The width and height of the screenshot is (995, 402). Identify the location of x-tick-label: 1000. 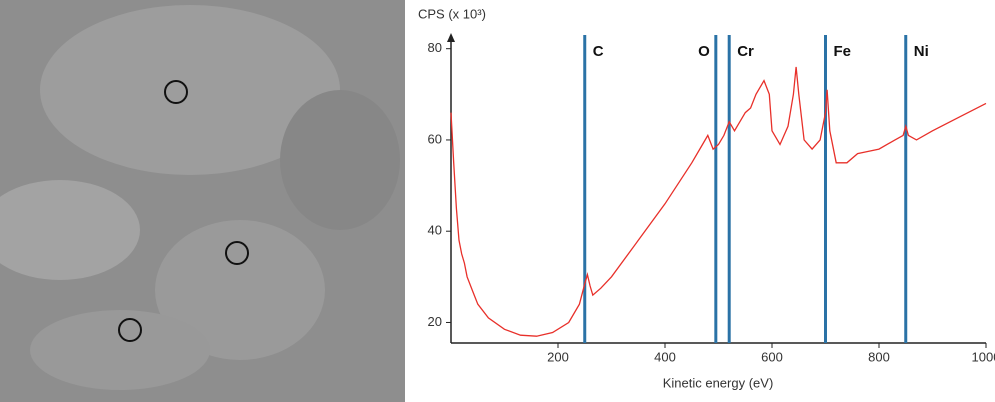
(983, 356).